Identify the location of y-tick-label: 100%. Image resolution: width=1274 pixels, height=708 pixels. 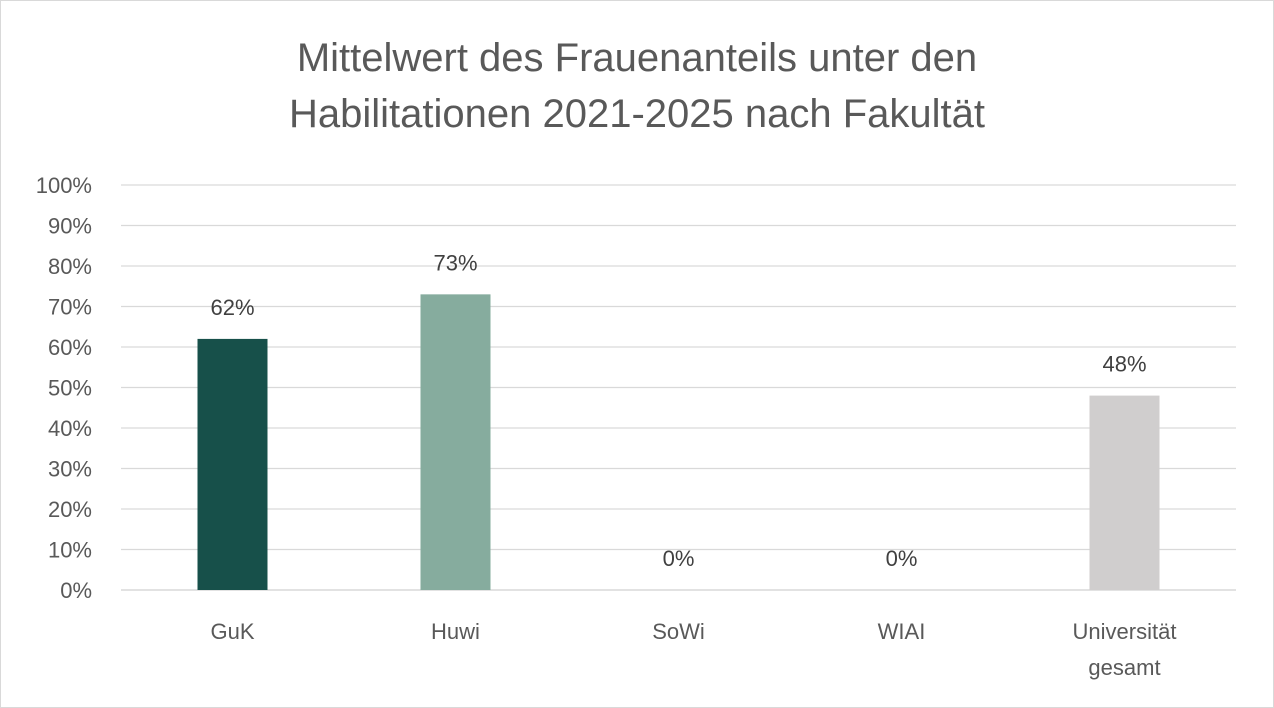
(64, 185).